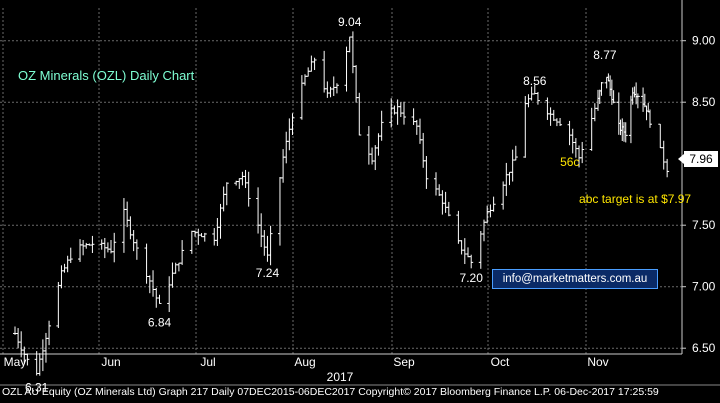 This screenshot has width=720, height=403. What do you see at coordinates (106, 75) in the screenshot?
I see `chart-title: OZ Minerals (OZL) Daily Chart` at bounding box center [106, 75].